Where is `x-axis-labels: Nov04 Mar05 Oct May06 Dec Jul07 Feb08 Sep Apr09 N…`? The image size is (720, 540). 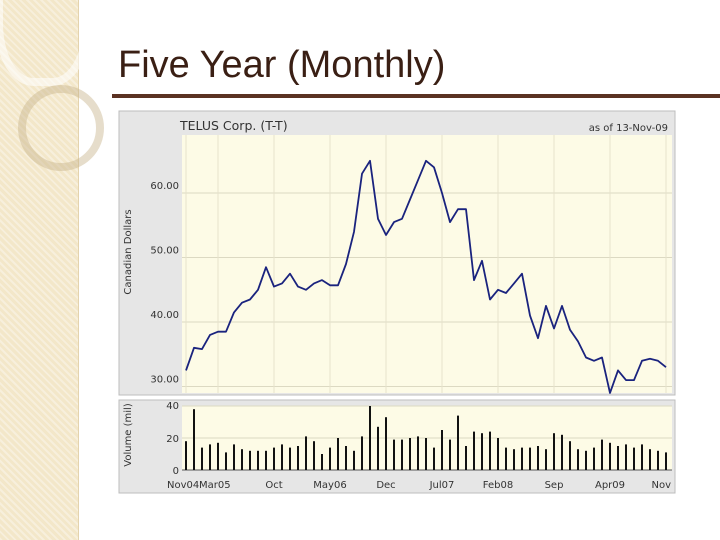 x-axis-labels: Nov04 Mar05 Oct May06 Dec Jul07 Feb08 Sep Apr09 N… is located at coordinates (419, 485).